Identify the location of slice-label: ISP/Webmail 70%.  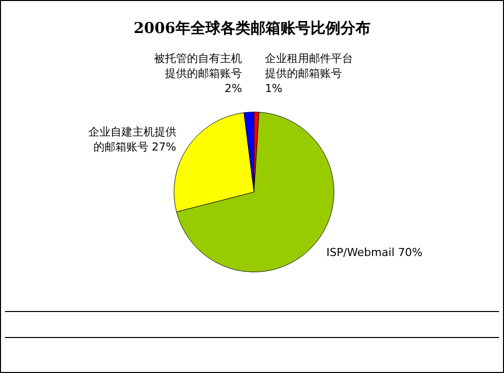
(374, 252).